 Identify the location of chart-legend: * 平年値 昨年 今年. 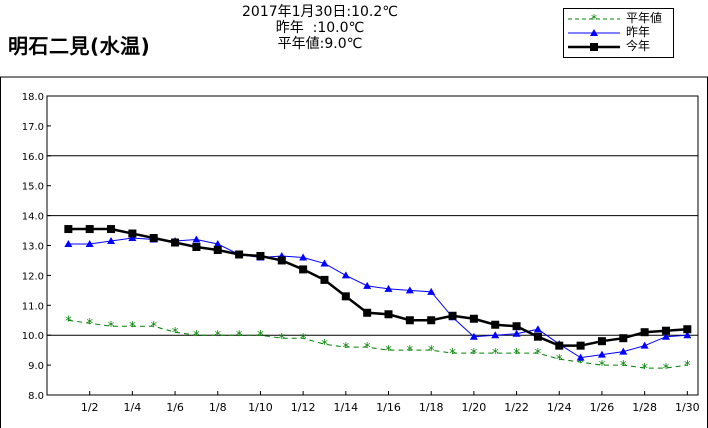
(618, 33).